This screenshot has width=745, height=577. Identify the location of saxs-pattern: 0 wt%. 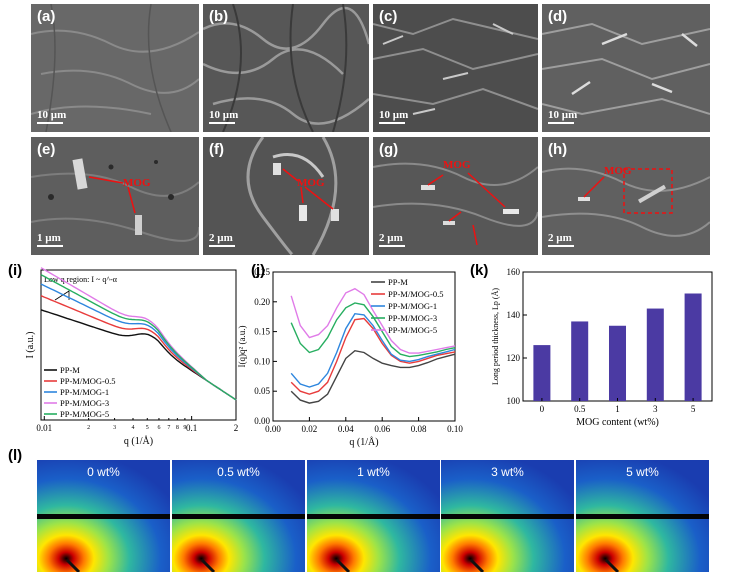
(103, 516).